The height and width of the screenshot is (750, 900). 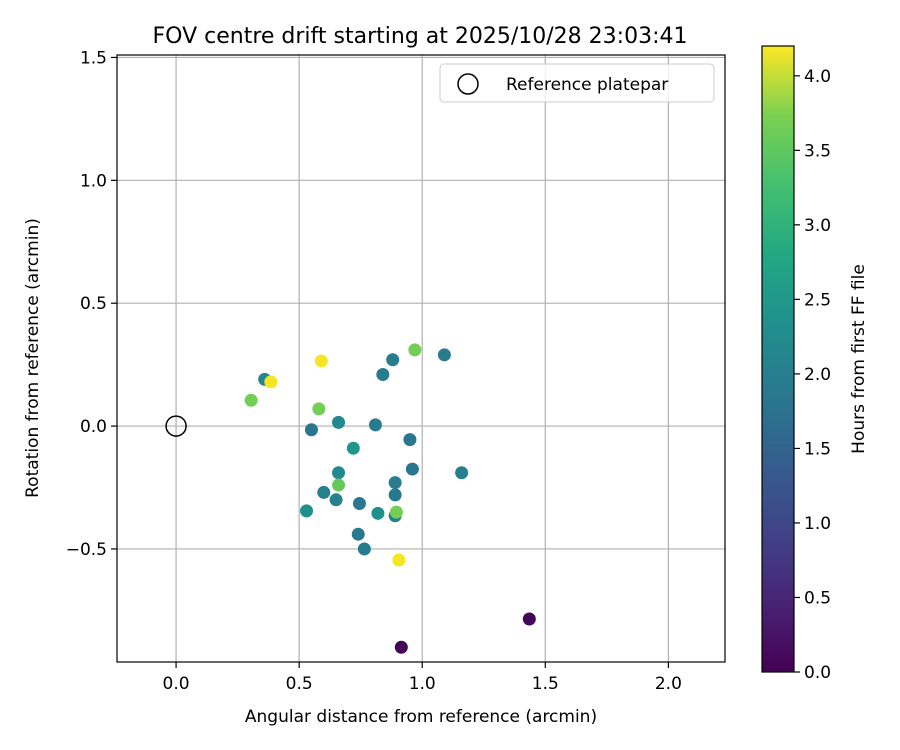 What do you see at coordinates (817, 524) in the screenshot?
I see `colorbar-tick-label: 1.0` at bounding box center [817, 524].